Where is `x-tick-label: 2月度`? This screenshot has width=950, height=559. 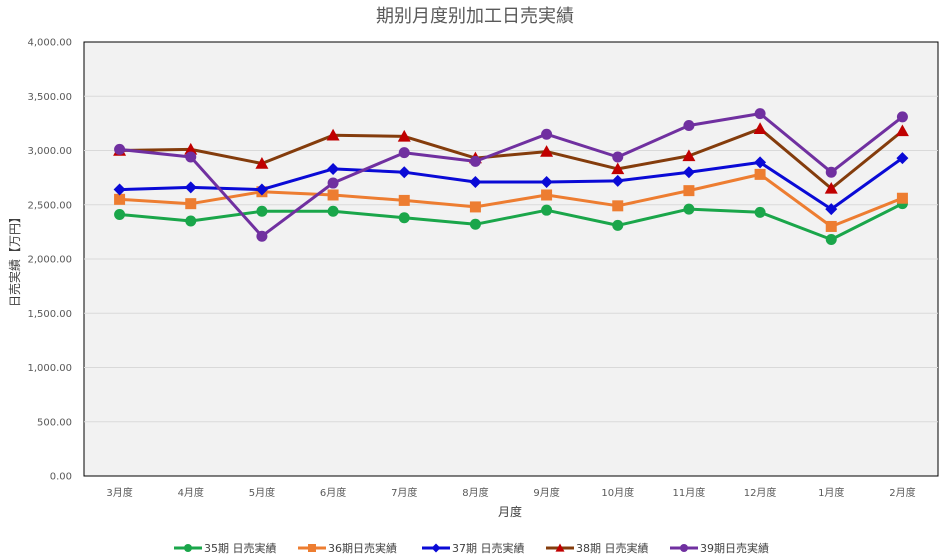
x-tick-label: 2月度 is located at coordinates (902, 492).